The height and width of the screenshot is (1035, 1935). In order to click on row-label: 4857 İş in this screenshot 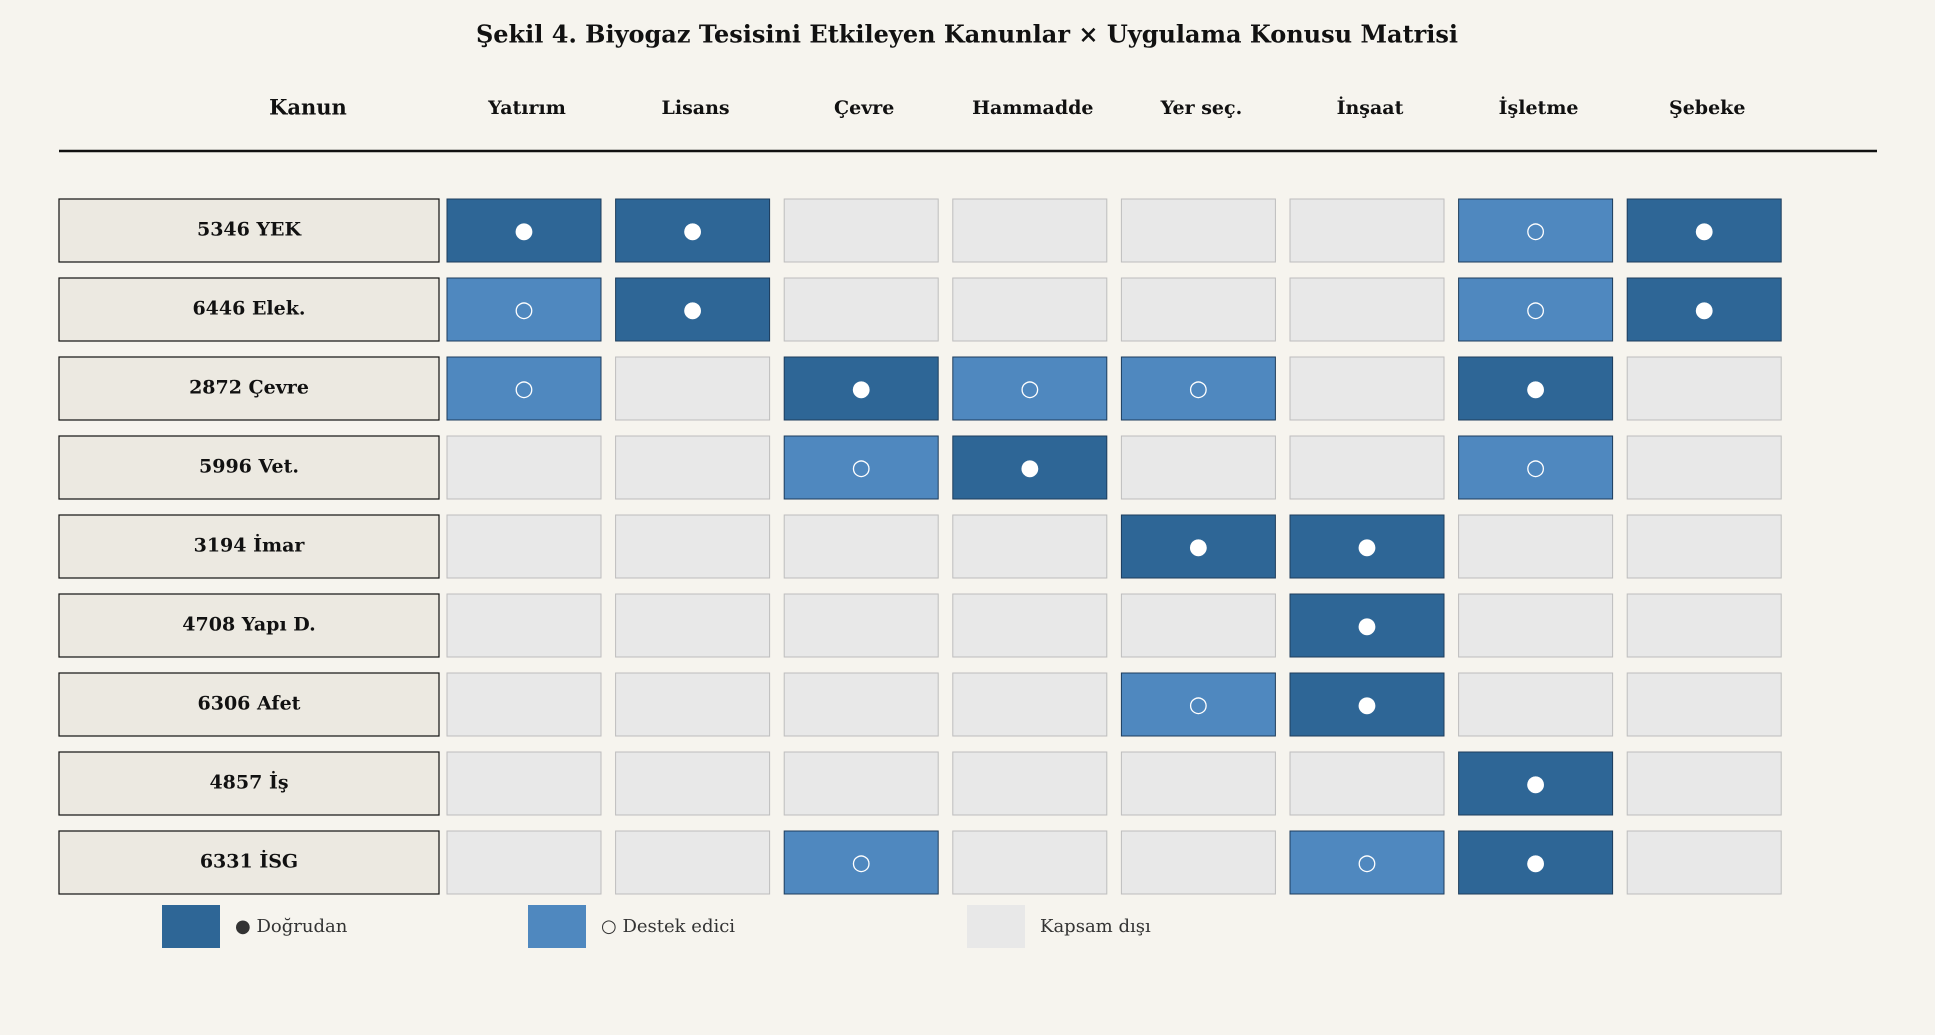, I will do `click(248, 782)`.